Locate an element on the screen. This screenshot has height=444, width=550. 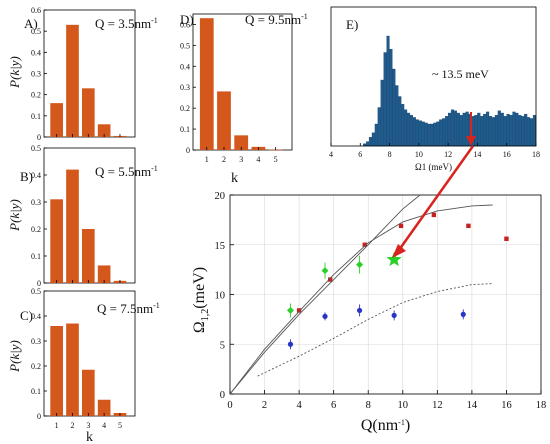
x-tick-label: 14 is located at coordinates (477, 154).